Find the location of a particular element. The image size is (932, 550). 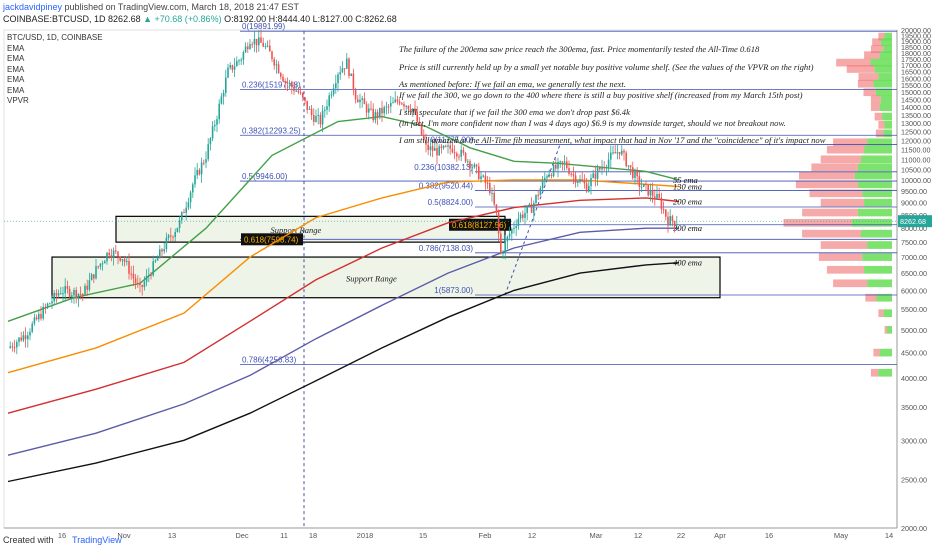

time-tick-label: Feb is located at coordinates (485, 535).